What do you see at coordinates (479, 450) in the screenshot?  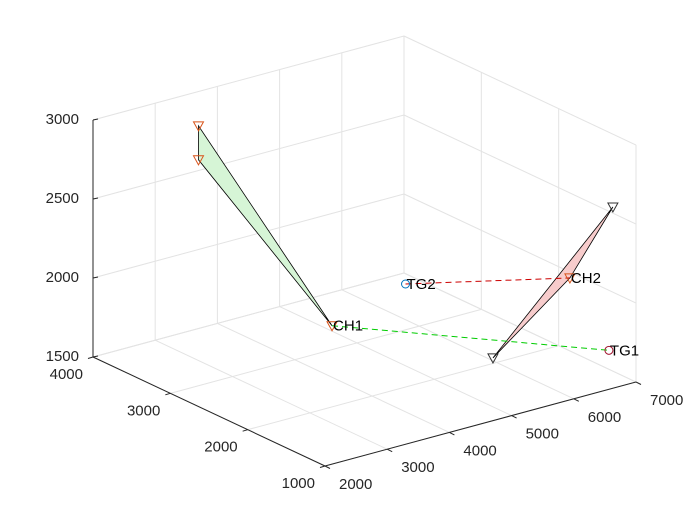 I see `x-tick-label: 4000` at bounding box center [479, 450].